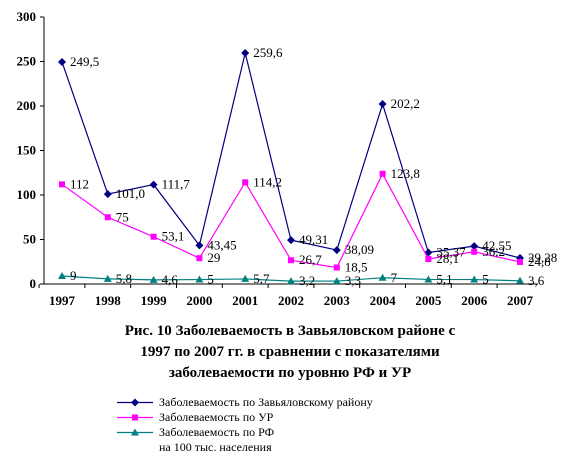  Describe the element at coordinates (245, 300) in the screenshot. I see `x-tick-label: 2001` at that location.